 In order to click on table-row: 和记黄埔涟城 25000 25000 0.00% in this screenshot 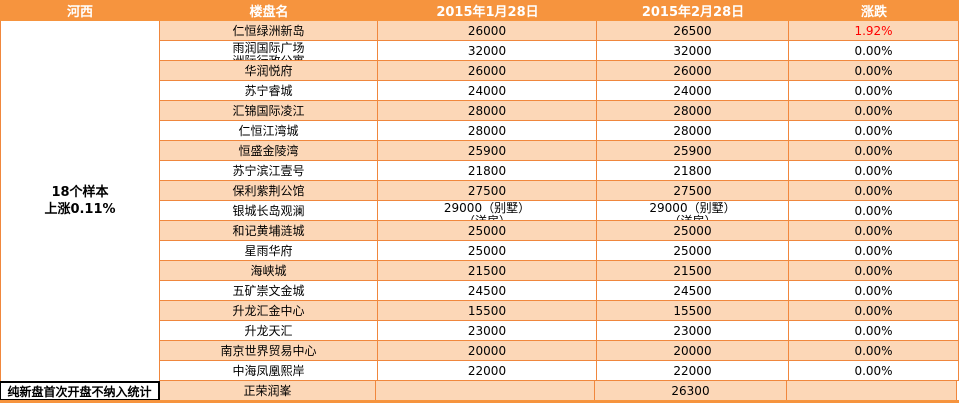, I will do `click(559, 231)`.